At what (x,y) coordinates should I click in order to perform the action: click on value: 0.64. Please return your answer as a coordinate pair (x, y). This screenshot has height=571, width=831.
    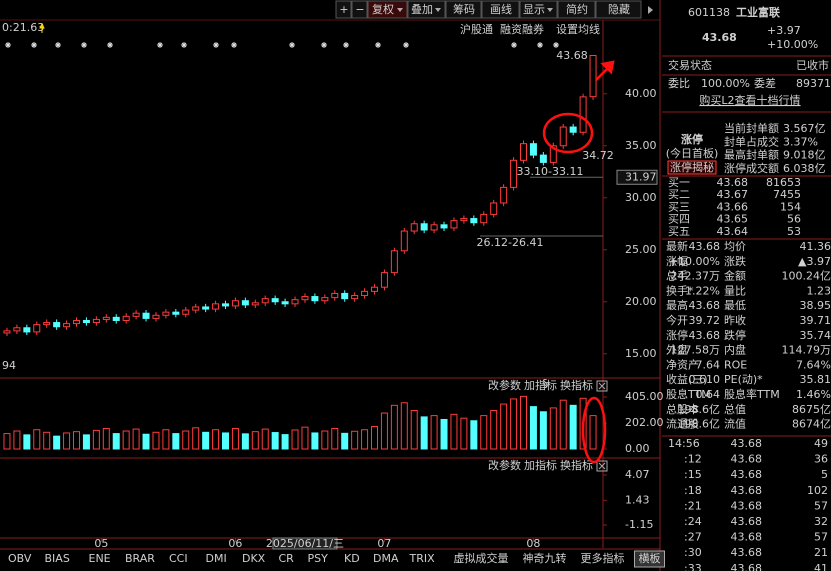
    Looking at the image, I should click on (708, 394).